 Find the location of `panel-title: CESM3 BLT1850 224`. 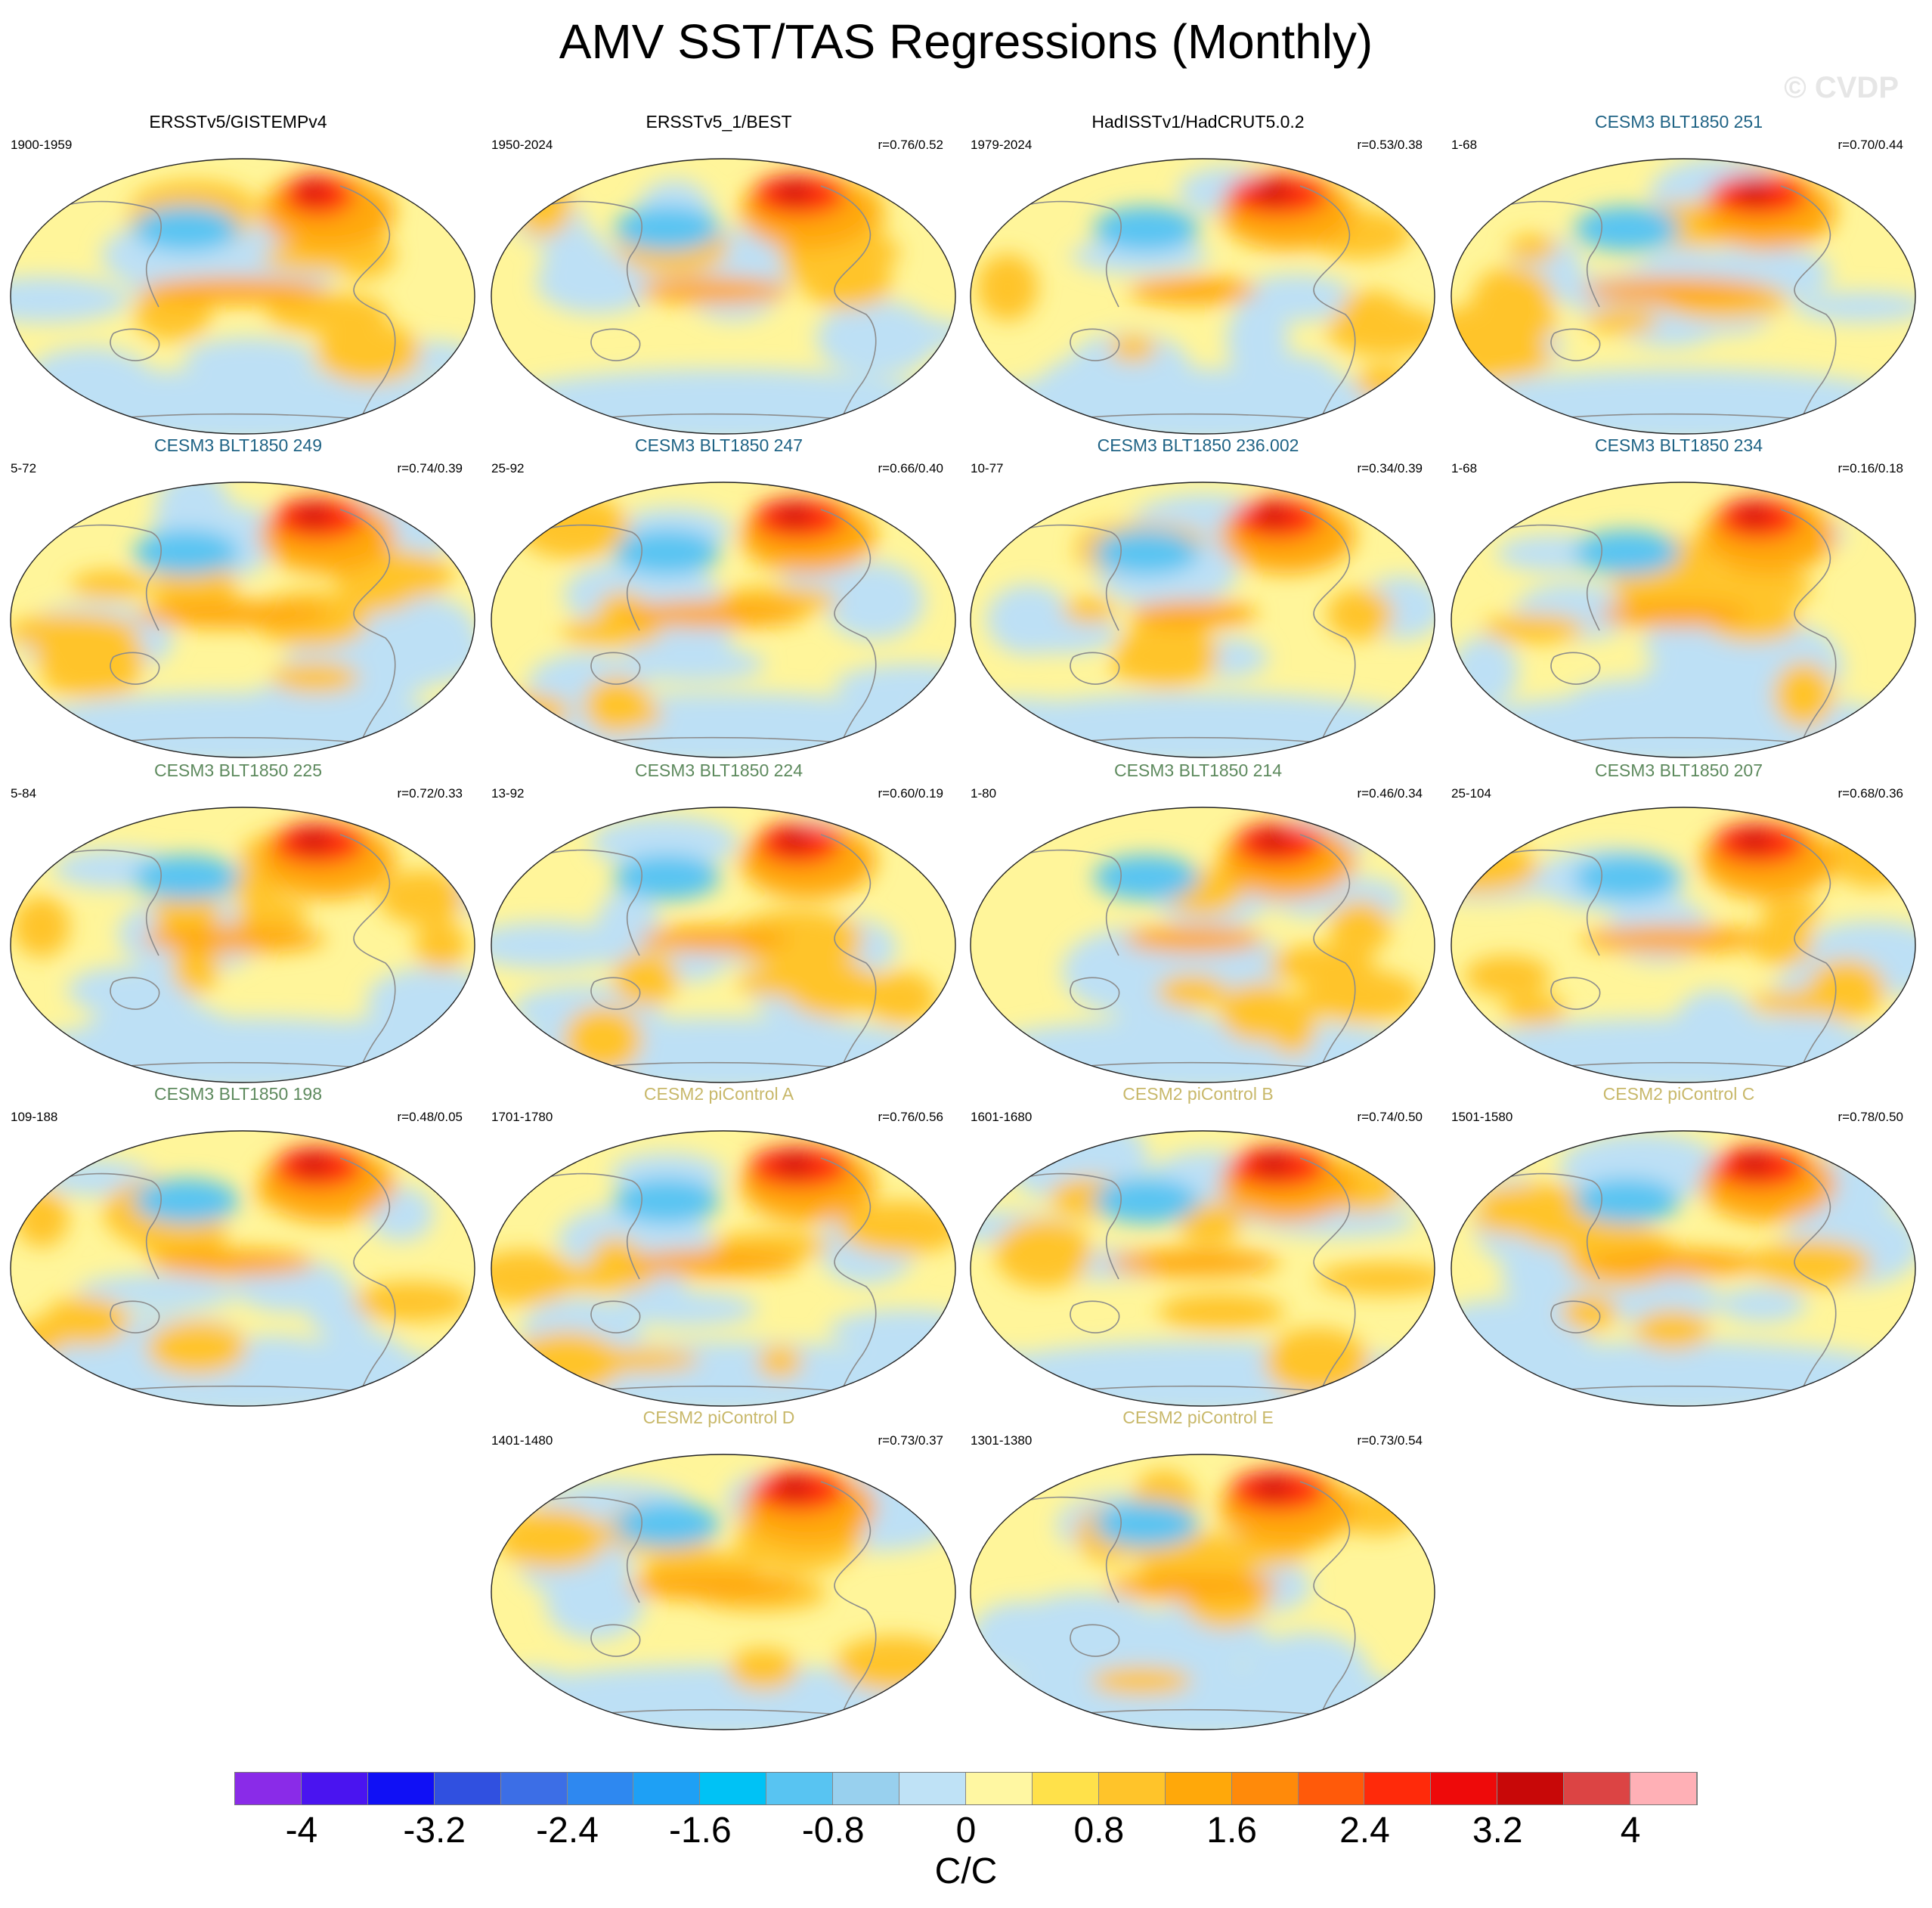

panel-title: CESM3 BLT1850 224 is located at coordinates (718, 770).